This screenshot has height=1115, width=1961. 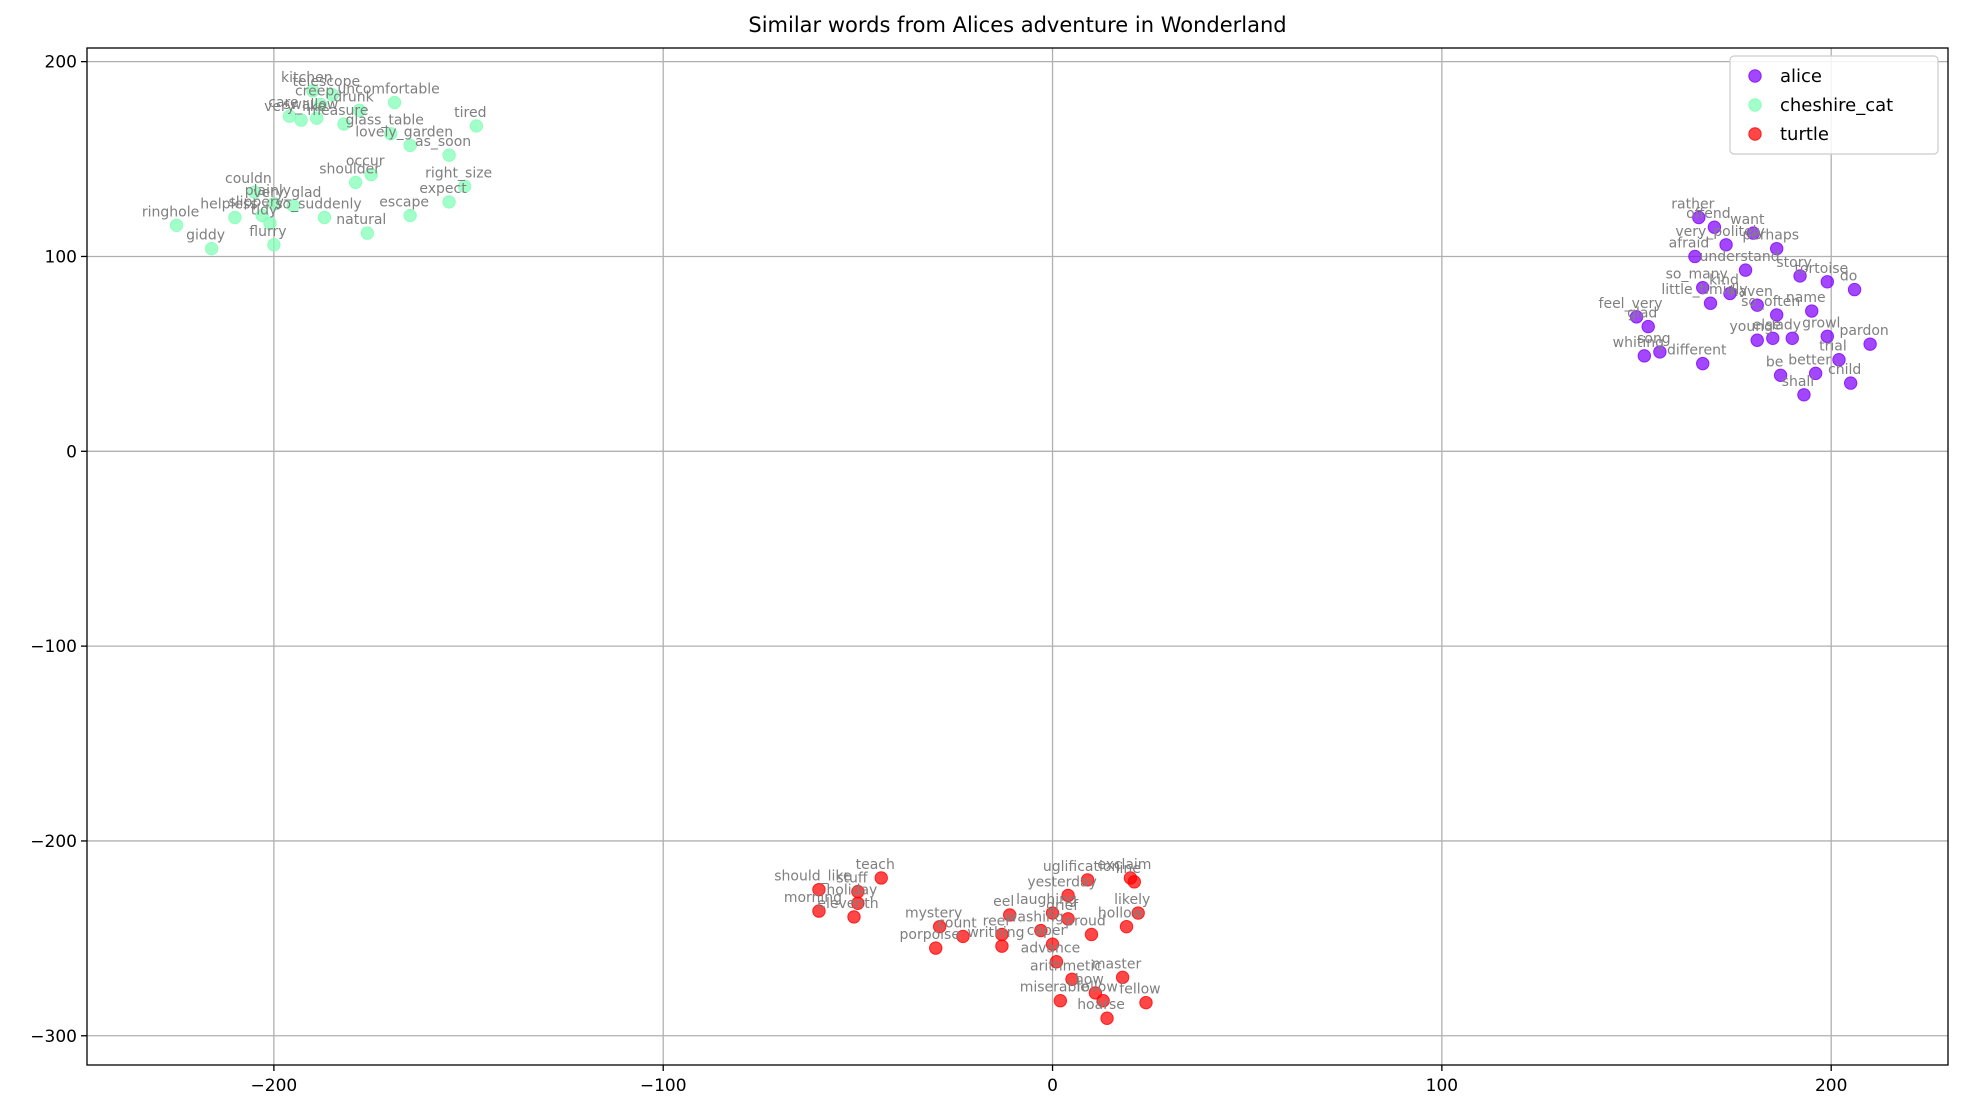 What do you see at coordinates (995, 933) in the screenshot?
I see `point-label: writhing` at bounding box center [995, 933].